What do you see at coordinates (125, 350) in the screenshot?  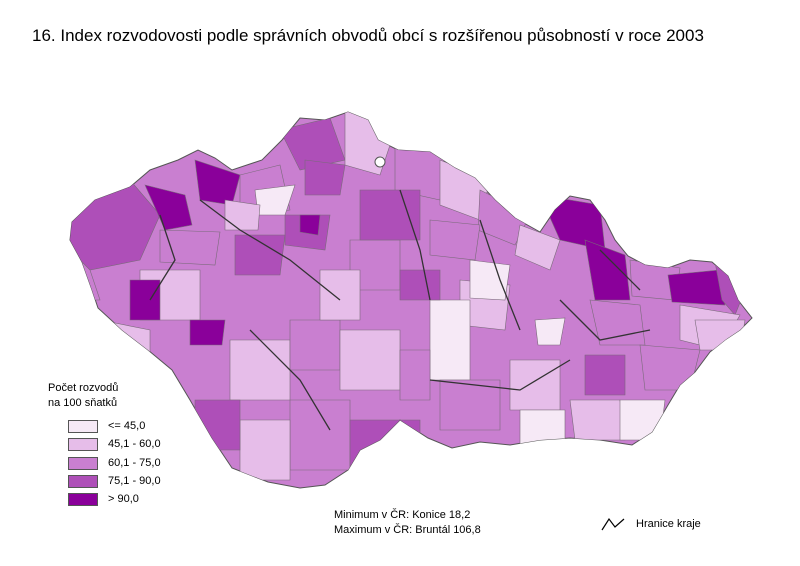 I see `district-domazlice` at bounding box center [125, 350].